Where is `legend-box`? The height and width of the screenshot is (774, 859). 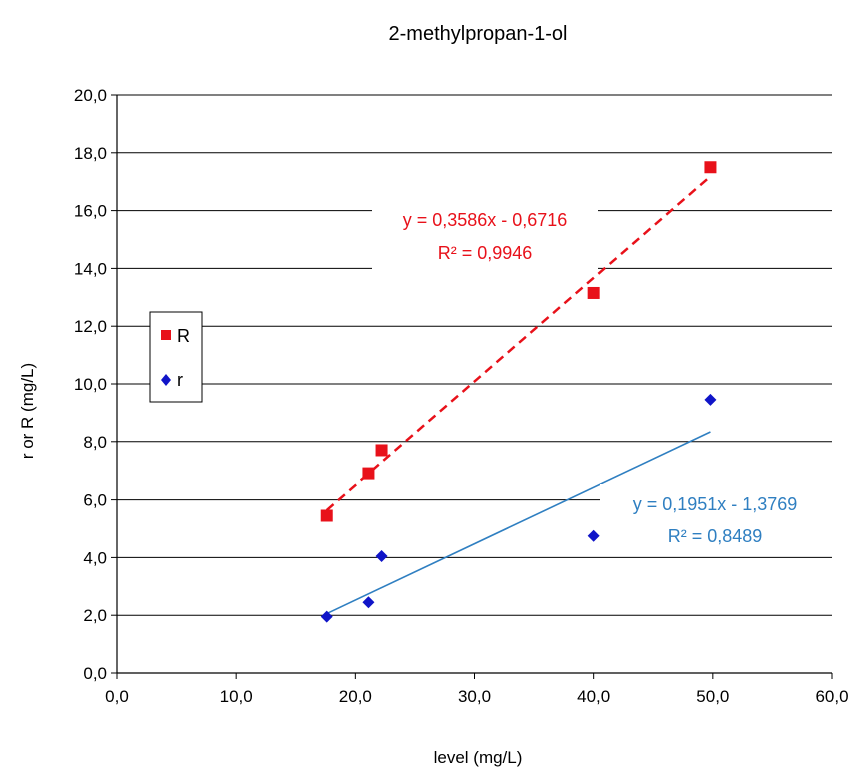 legend-box is located at coordinates (176, 357).